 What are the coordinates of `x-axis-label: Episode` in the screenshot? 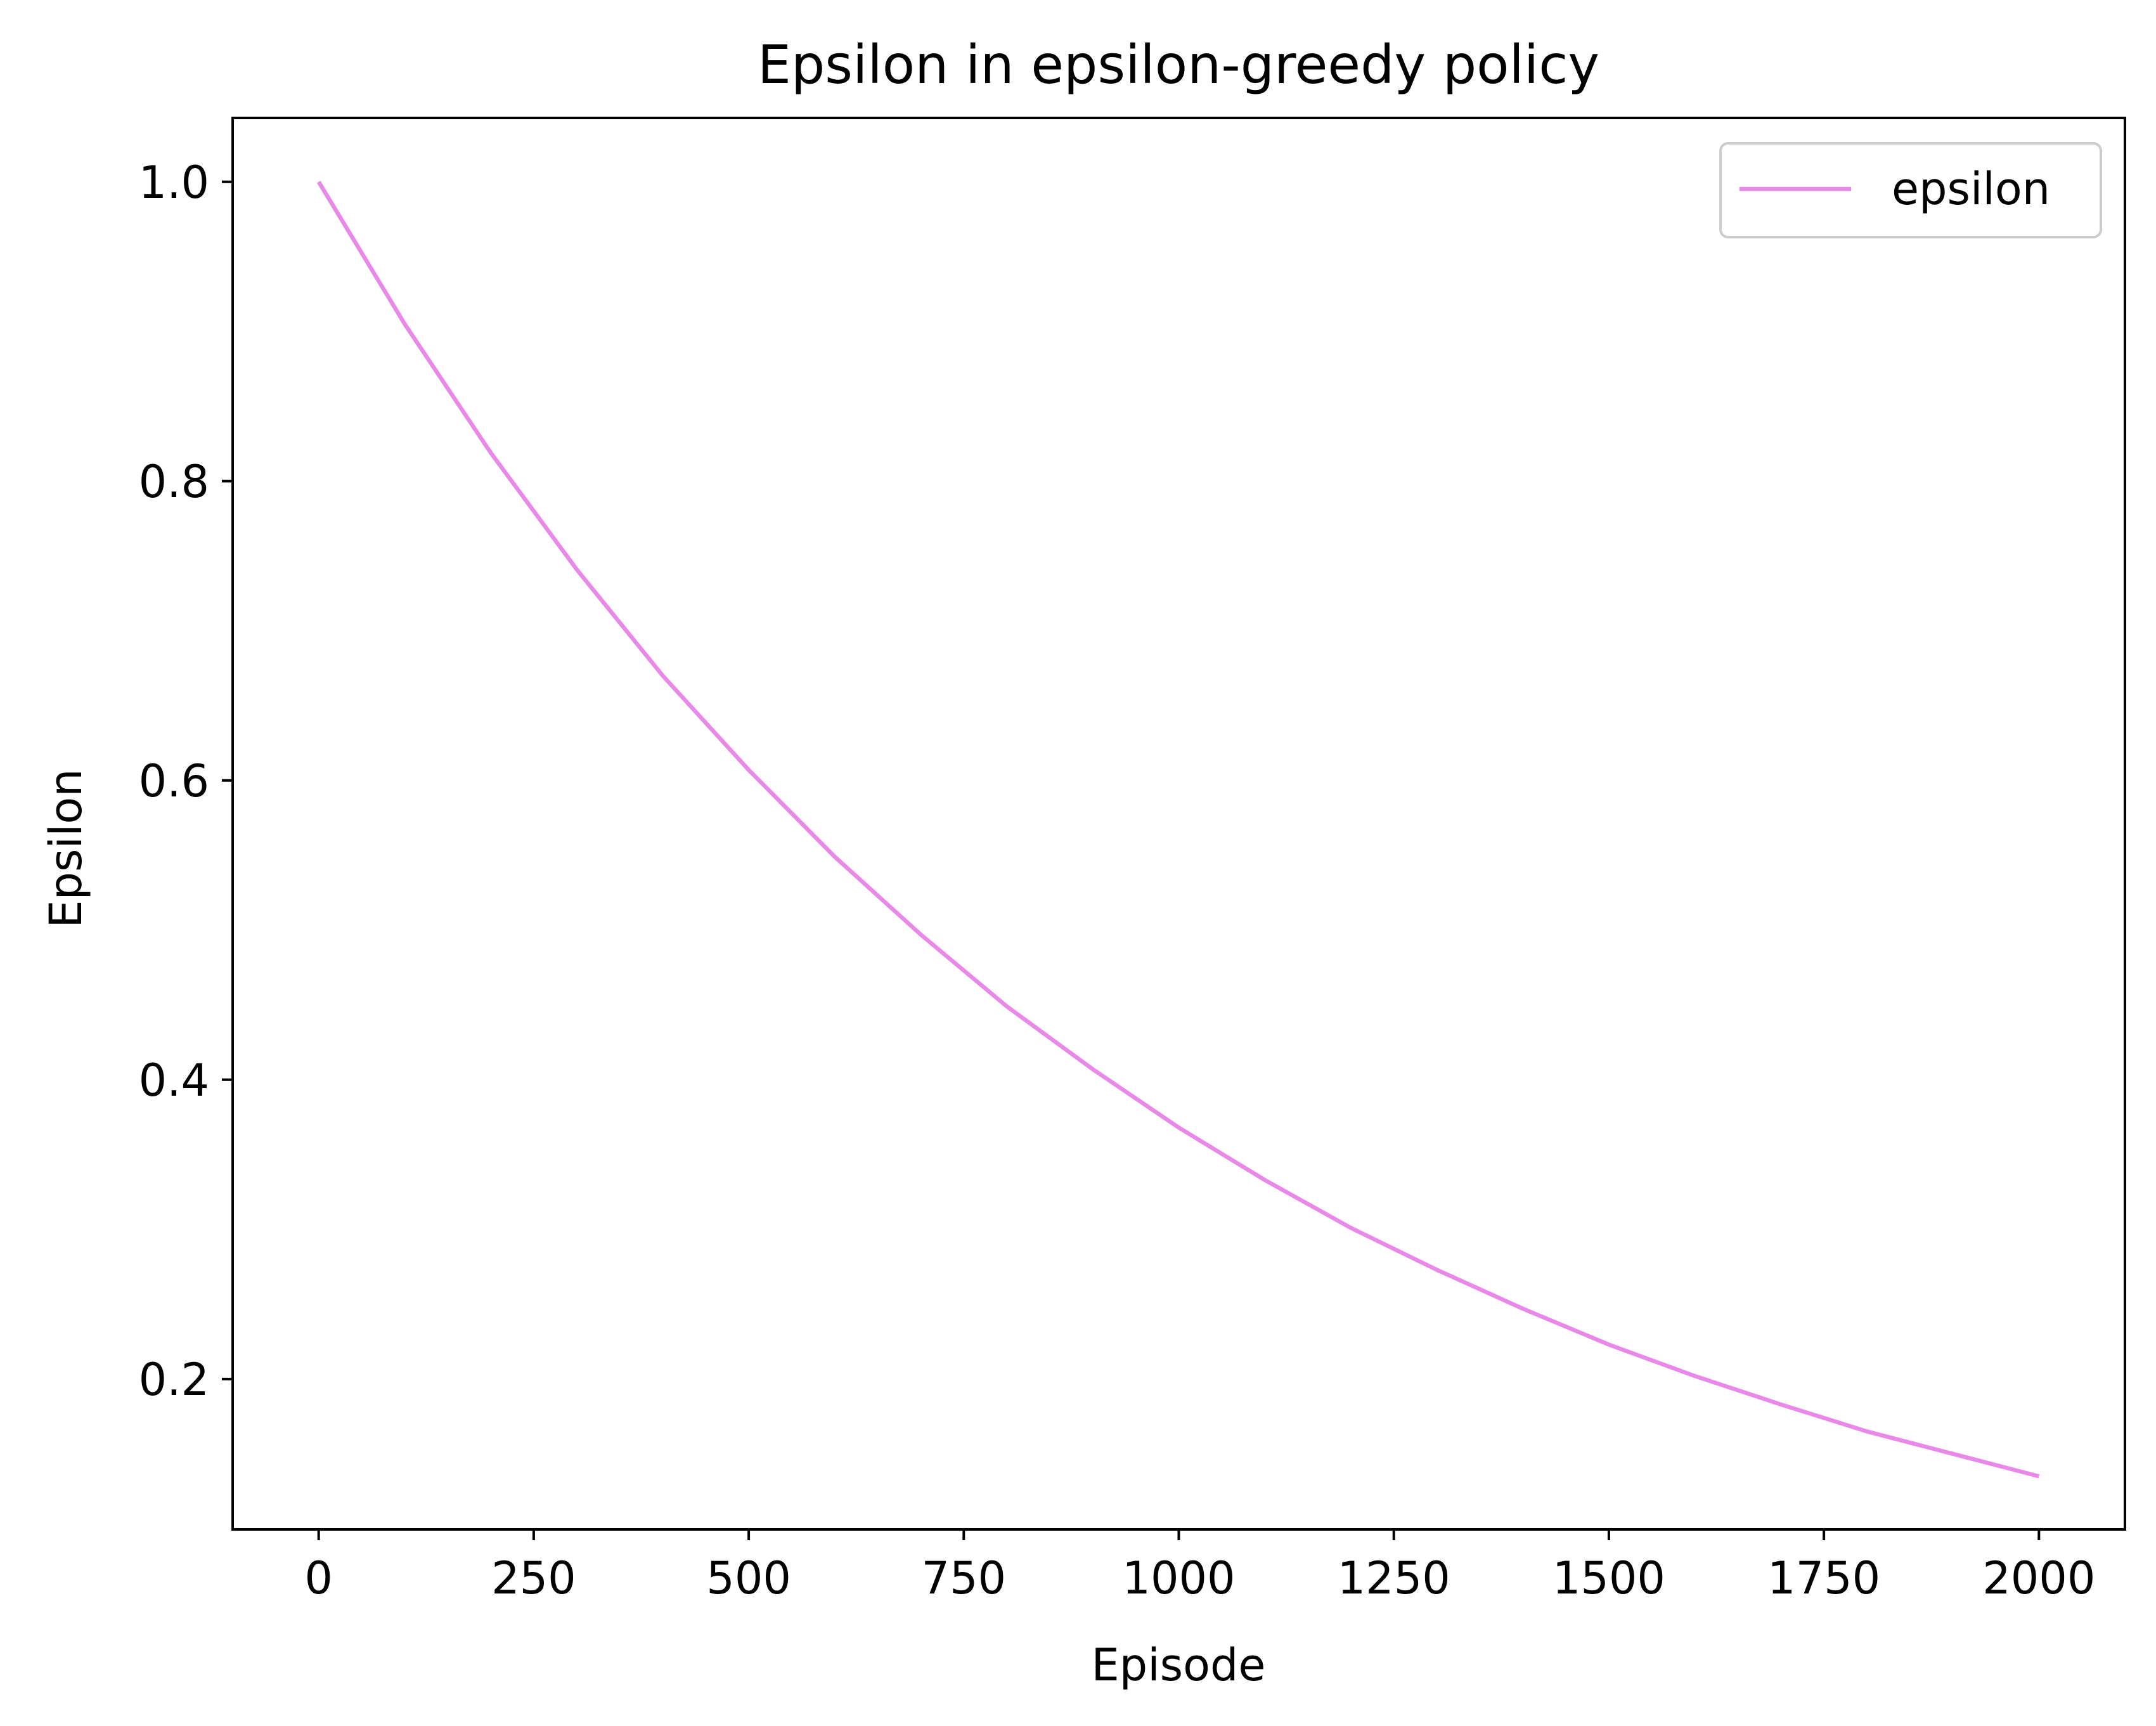 It's located at (1179, 1665).